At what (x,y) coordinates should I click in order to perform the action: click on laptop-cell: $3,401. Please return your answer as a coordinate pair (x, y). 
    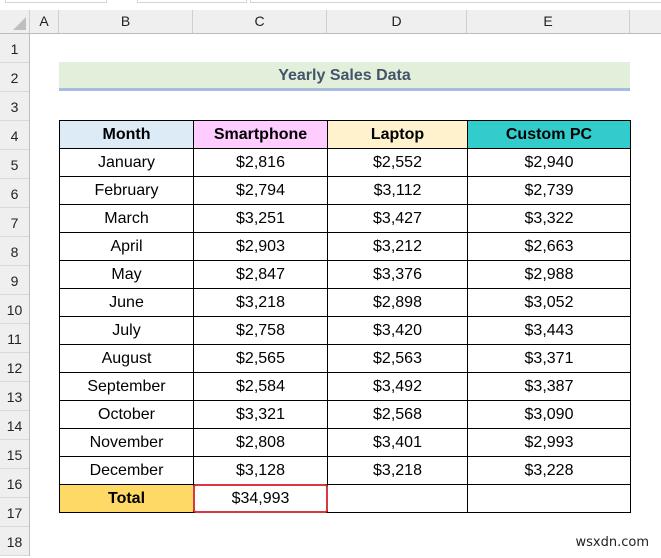
    Looking at the image, I should click on (397, 442).